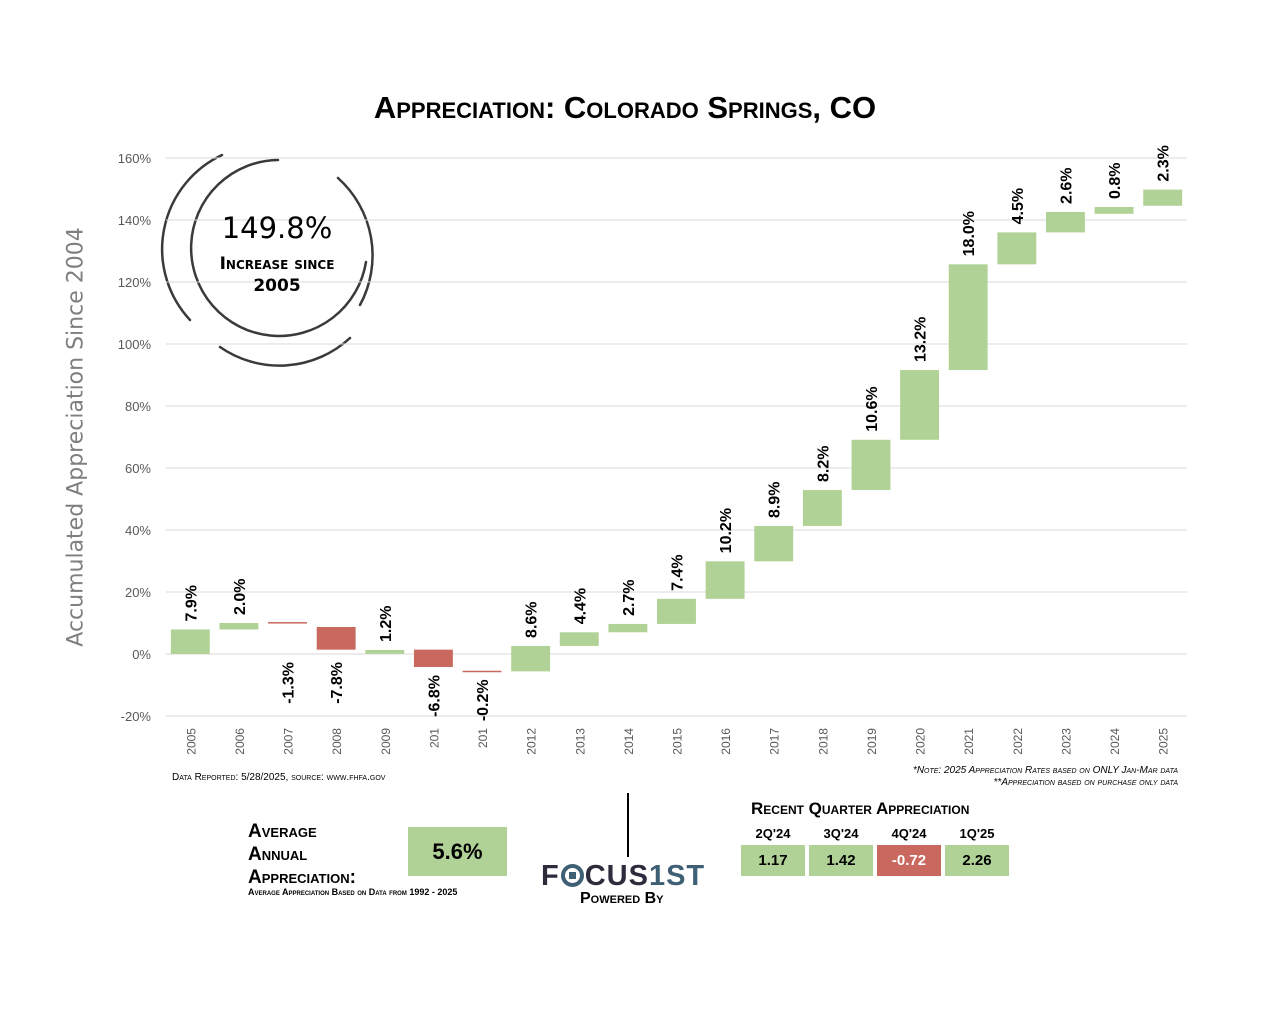 The image size is (1280, 1012). I want to click on quarter-value-box: -0.72, so click(909, 860).